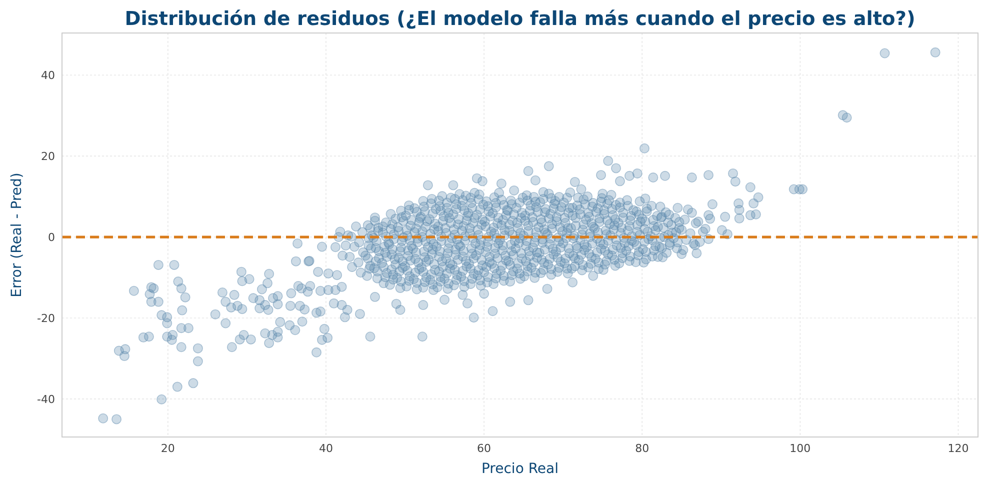 This screenshot has width=987, height=486. What do you see at coordinates (46, 318) in the screenshot?
I see `y-tick-label: -20` at bounding box center [46, 318].